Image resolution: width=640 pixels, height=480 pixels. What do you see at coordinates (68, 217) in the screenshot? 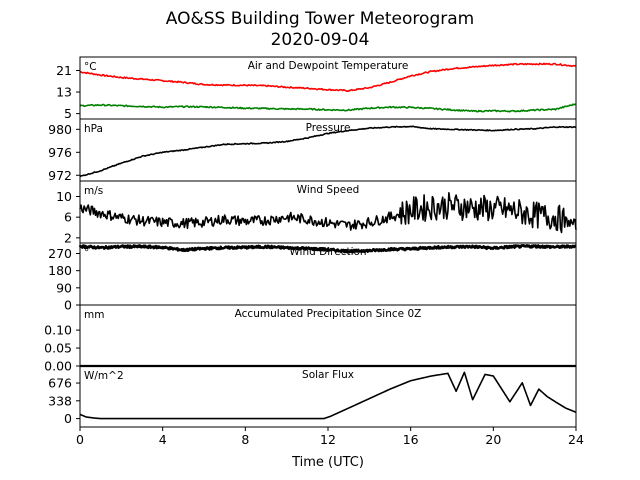
I see `y-tick-label: 6` at bounding box center [68, 217].